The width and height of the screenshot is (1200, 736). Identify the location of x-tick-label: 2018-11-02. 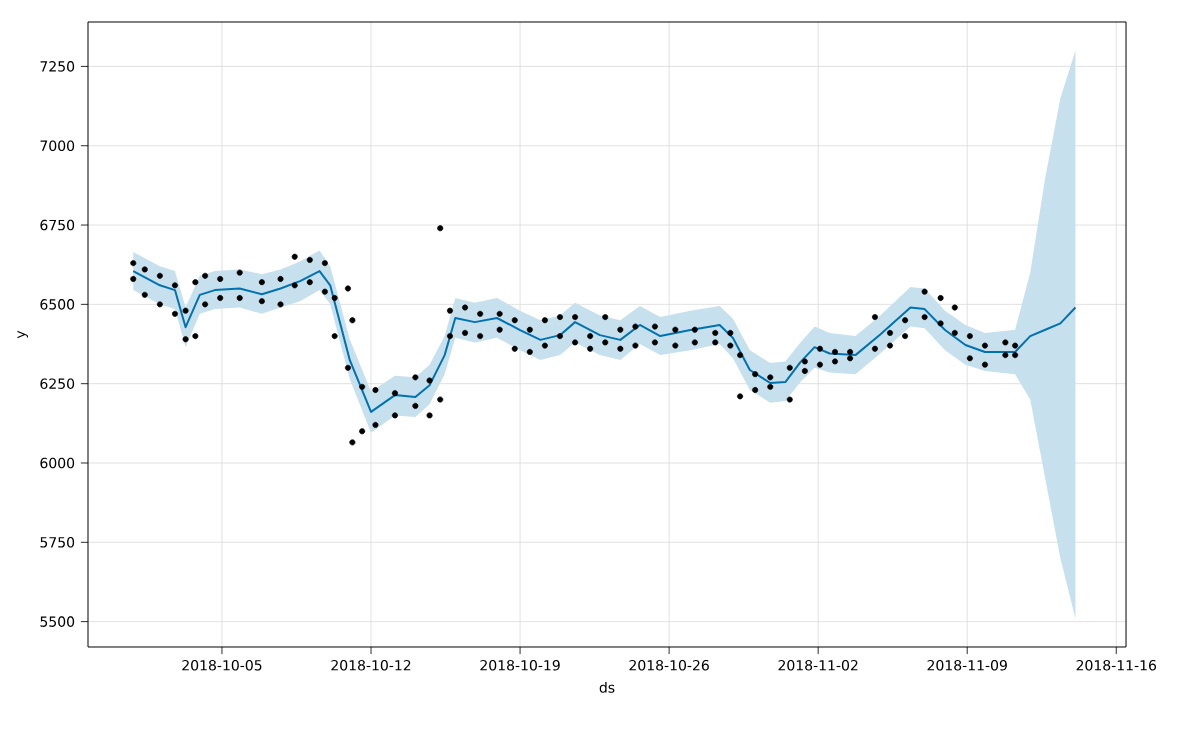
(818, 665).